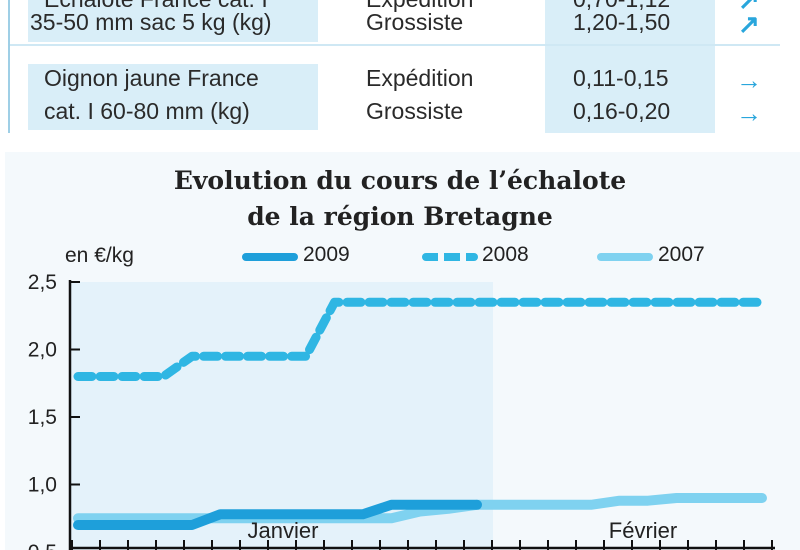  What do you see at coordinates (147, 111) in the screenshot?
I see `product-name-line2: cat. I 60-80 mm (kg)` at bounding box center [147, 111].